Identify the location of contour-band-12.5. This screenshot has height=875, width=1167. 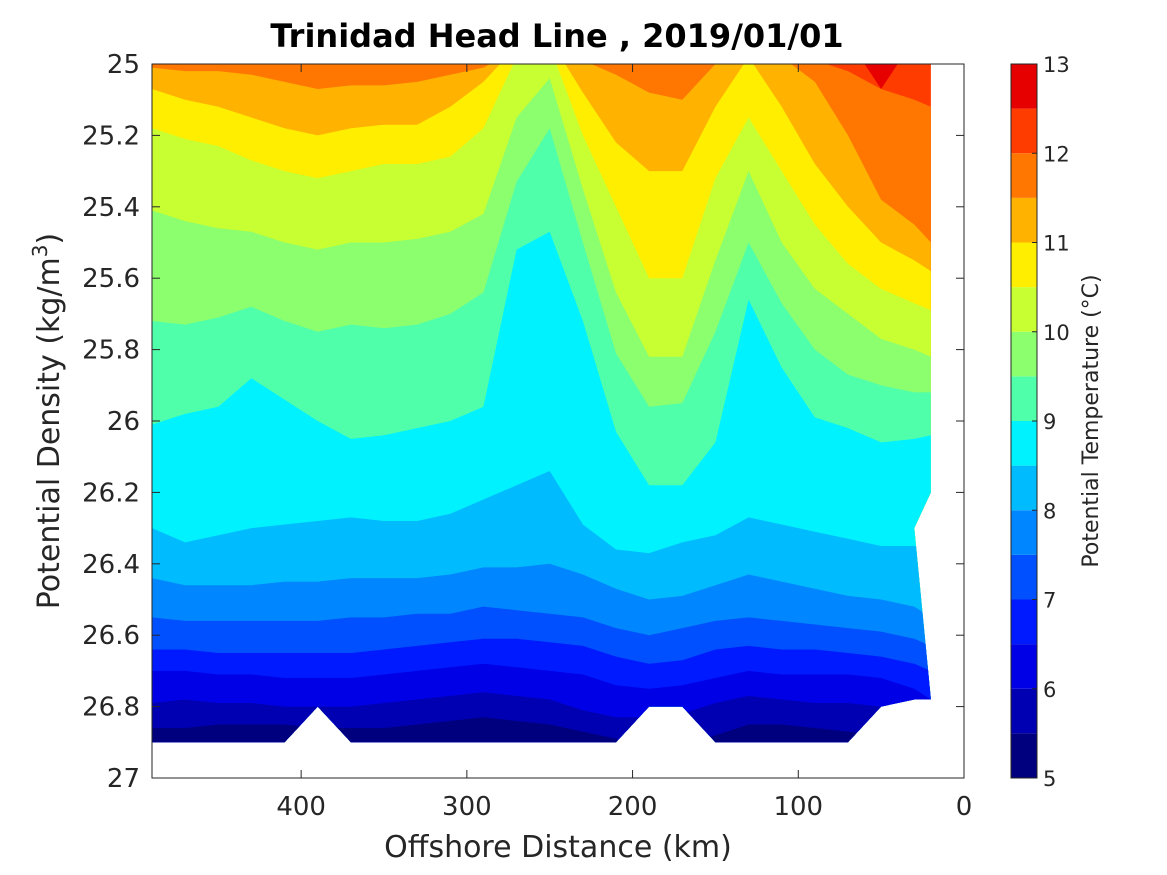
(881, 76).